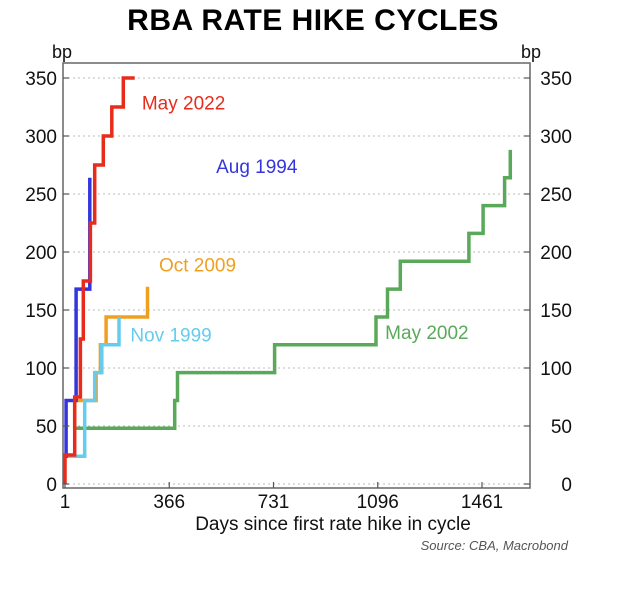 This screenshot has width=626, height=594. Describe the element at coordinates (482, 502) in the screenshot. I see `x-tick-label: 1461` at that location.